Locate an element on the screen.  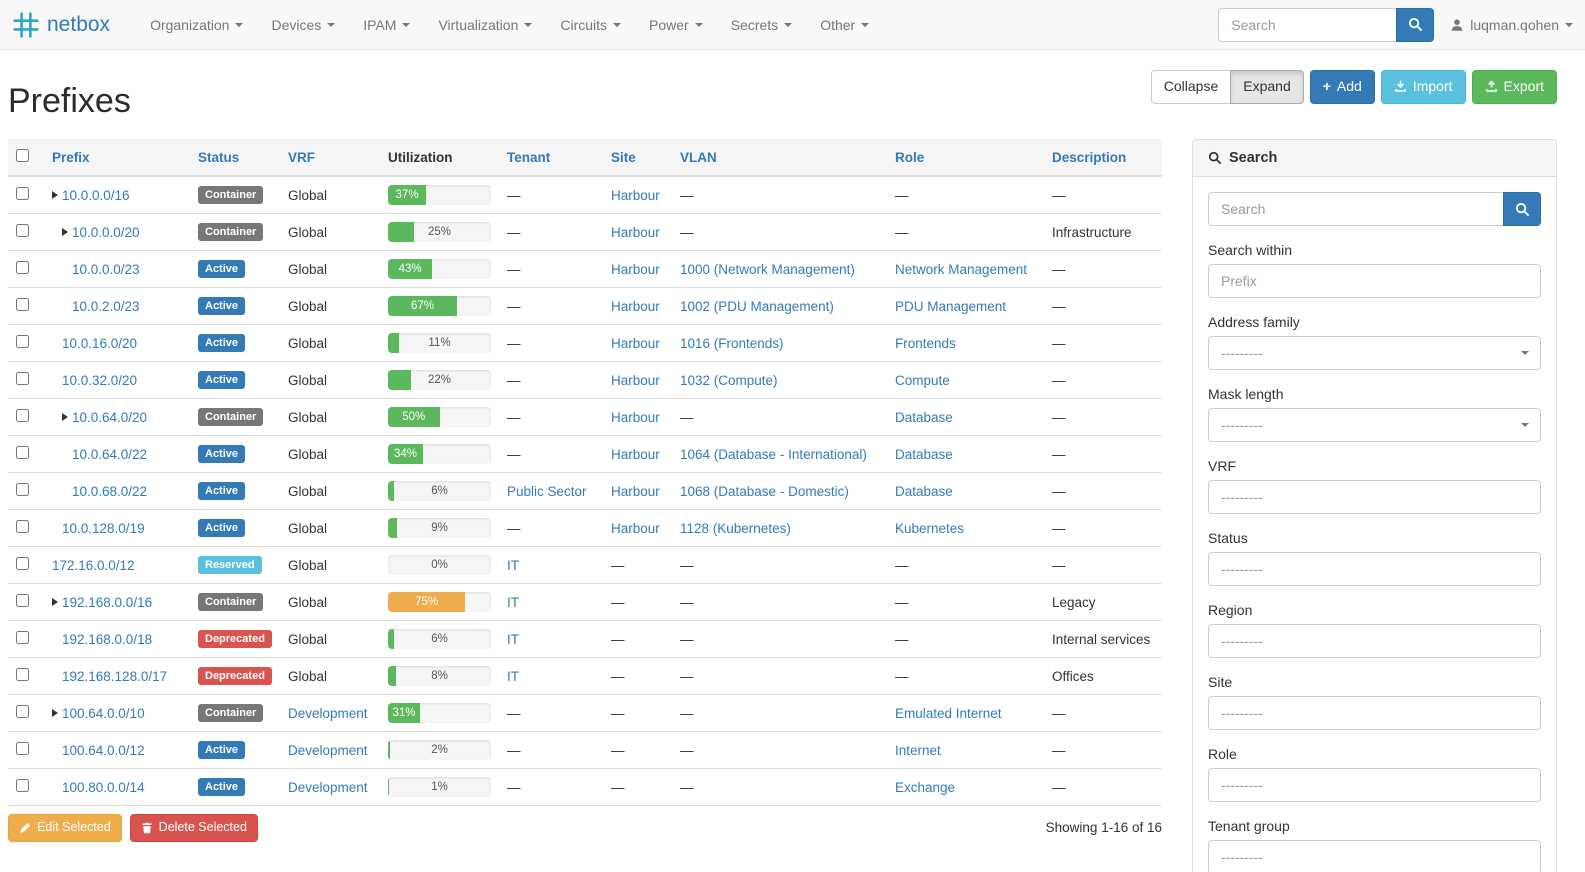
menu-secrets: Secrets is located at coordinates (761, 24).